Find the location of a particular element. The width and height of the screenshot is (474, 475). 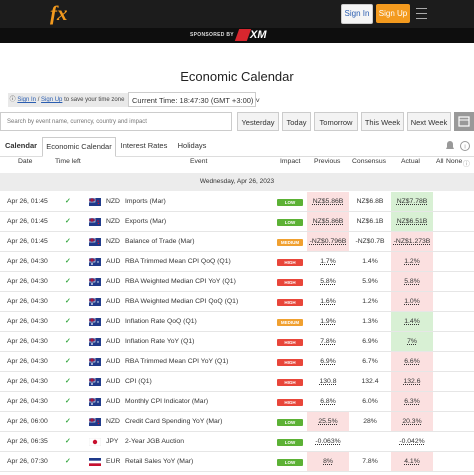

actual-value: 20.3% is located at coordinates (412, 421).